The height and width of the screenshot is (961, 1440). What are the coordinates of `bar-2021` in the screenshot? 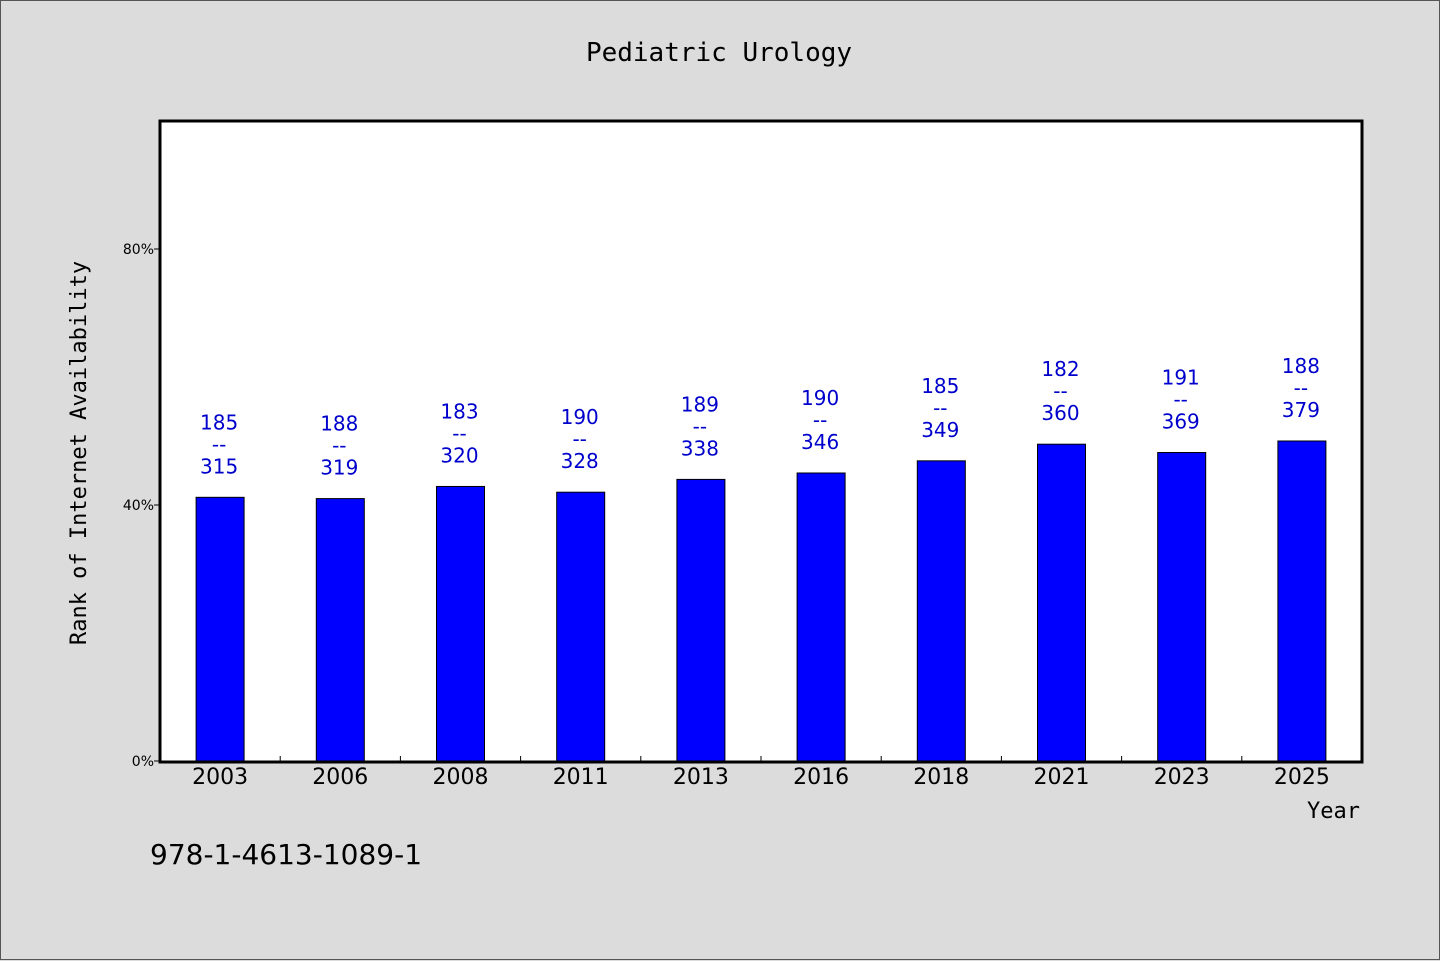 It's located at (1061, 602).